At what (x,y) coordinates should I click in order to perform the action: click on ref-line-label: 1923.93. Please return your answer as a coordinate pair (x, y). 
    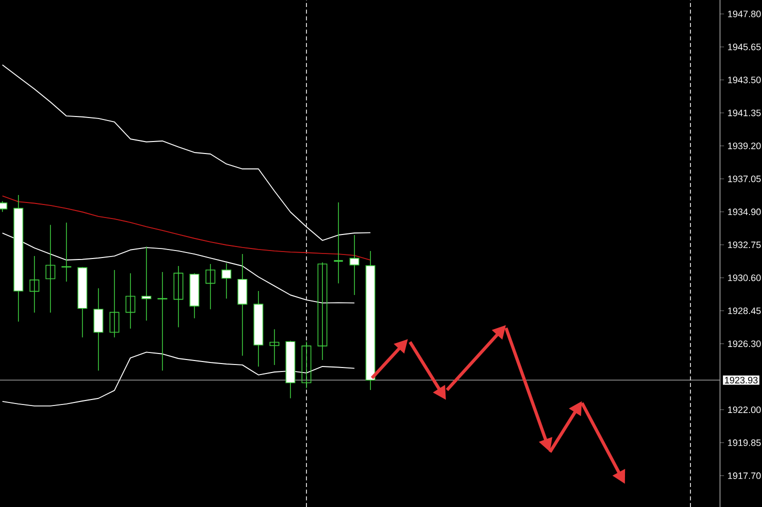
    Looking at the image, I should click on (741, 380).